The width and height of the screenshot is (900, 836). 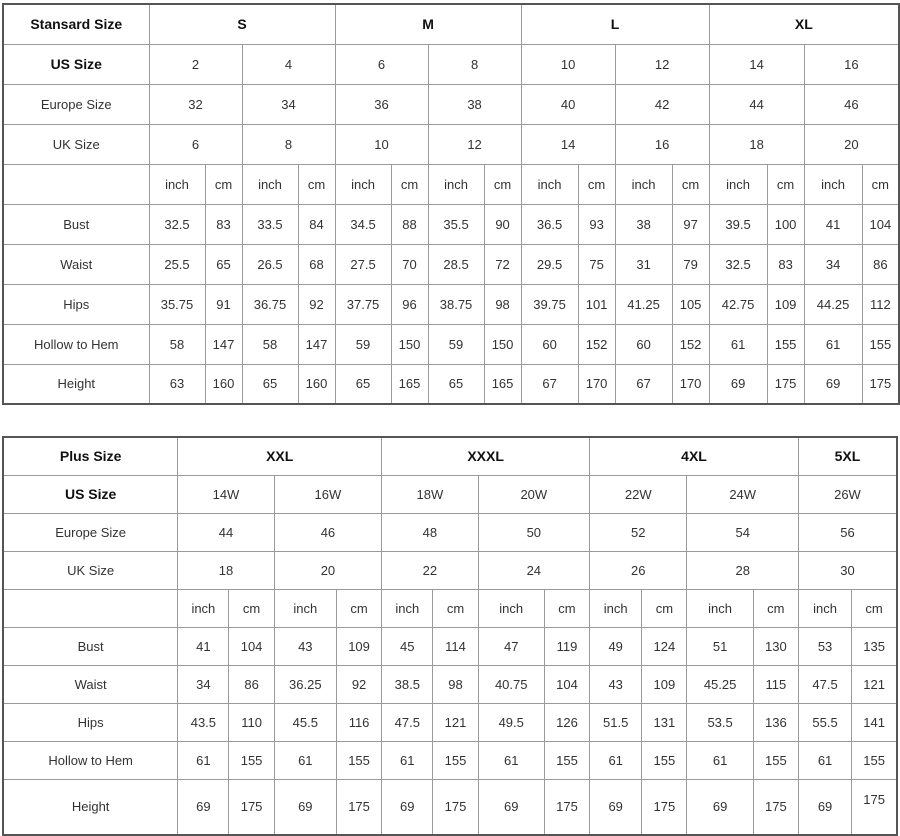 I want to click on table-cell: 49, so click(x=616, y=646).